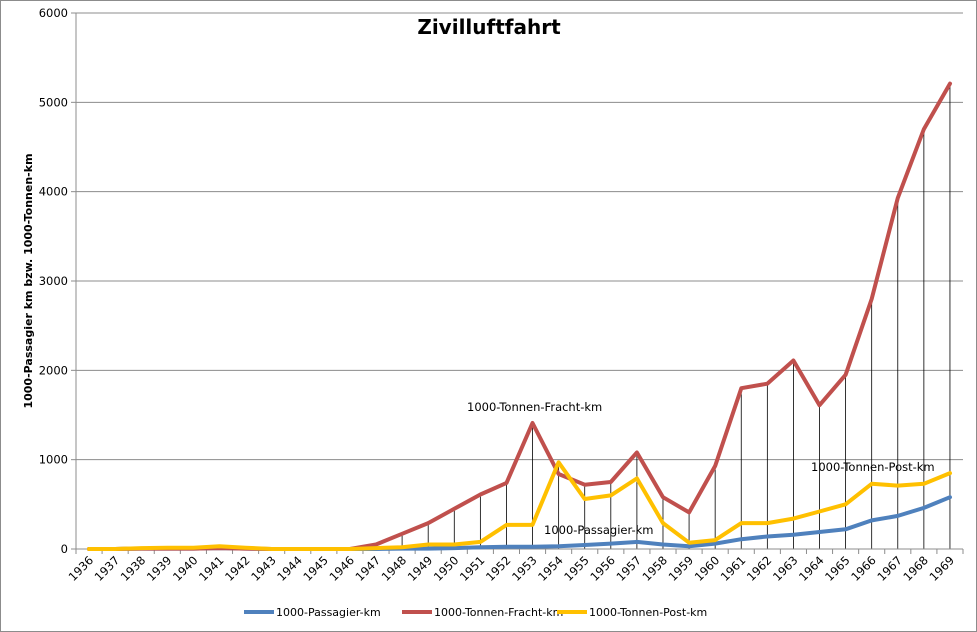 The height and width of the screenshot is (632, 977). Describe the element at coordinates (289, 568) in the screenshot. I see `x-tick-label: 1944` at that location.